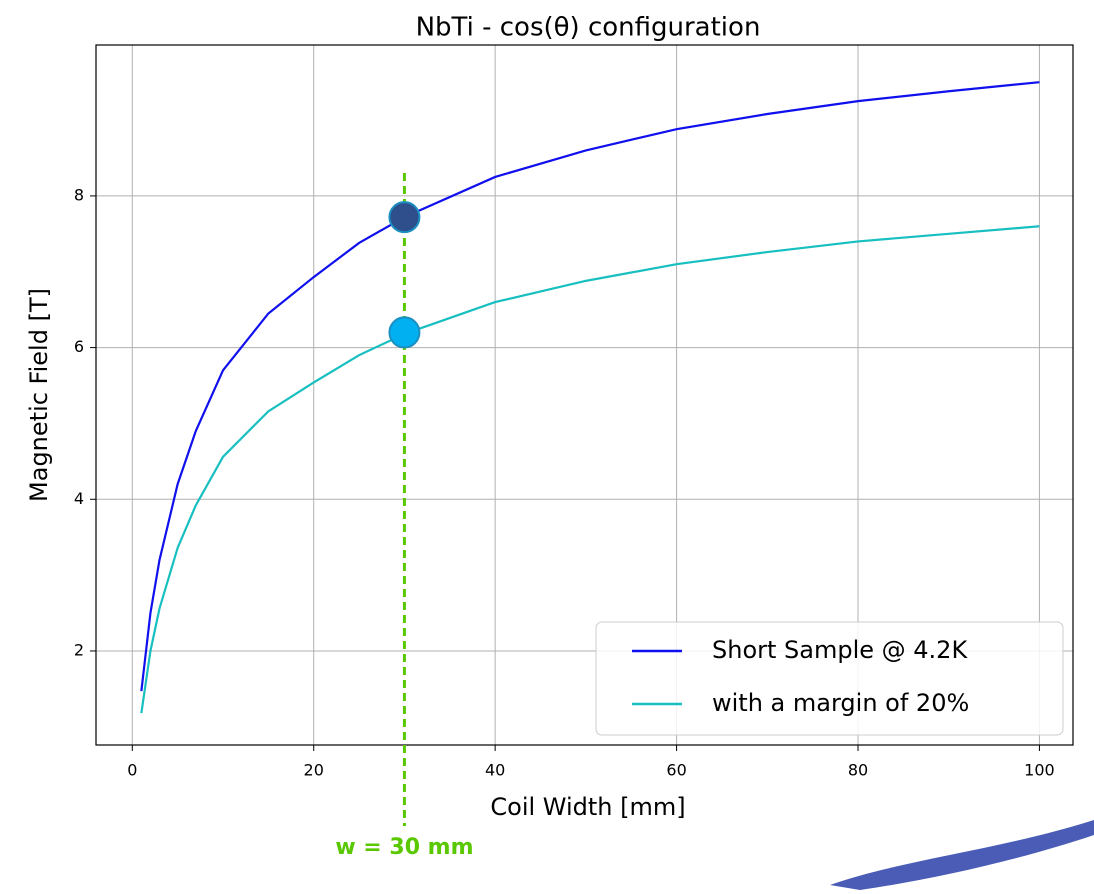  What do you see at coordinates (79, 346) in the screenshot?
I see `y-tick-label: 6` at bounding box center [79, 346].